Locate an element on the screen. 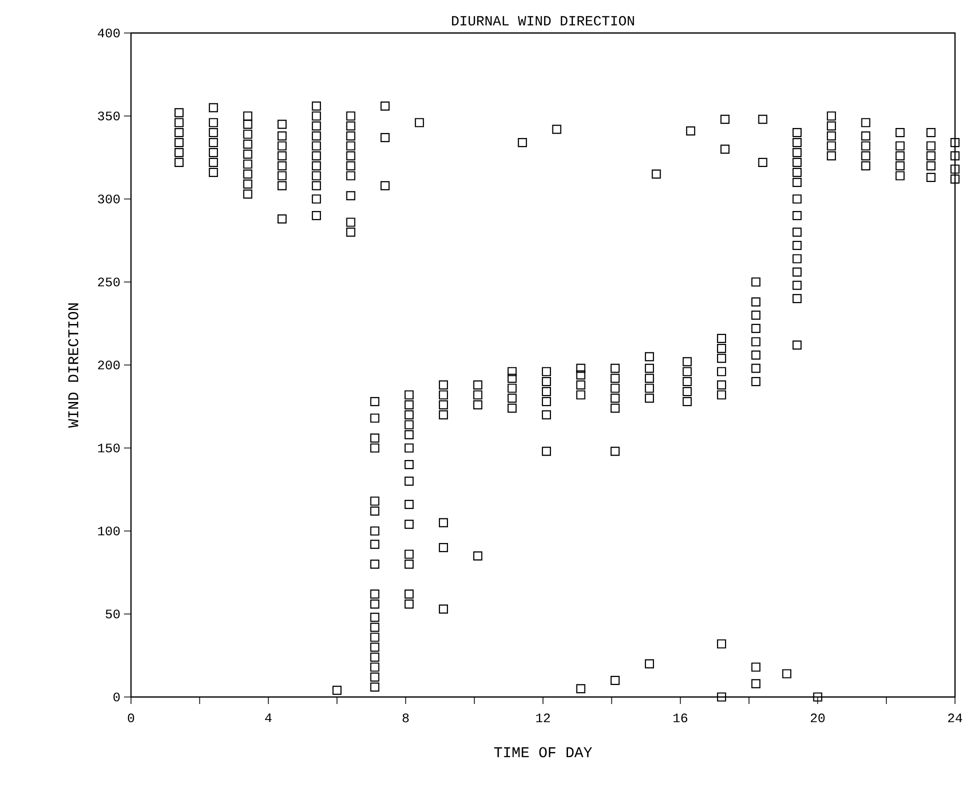  y-tick-label: 200 is located at coordinates (109, 365).